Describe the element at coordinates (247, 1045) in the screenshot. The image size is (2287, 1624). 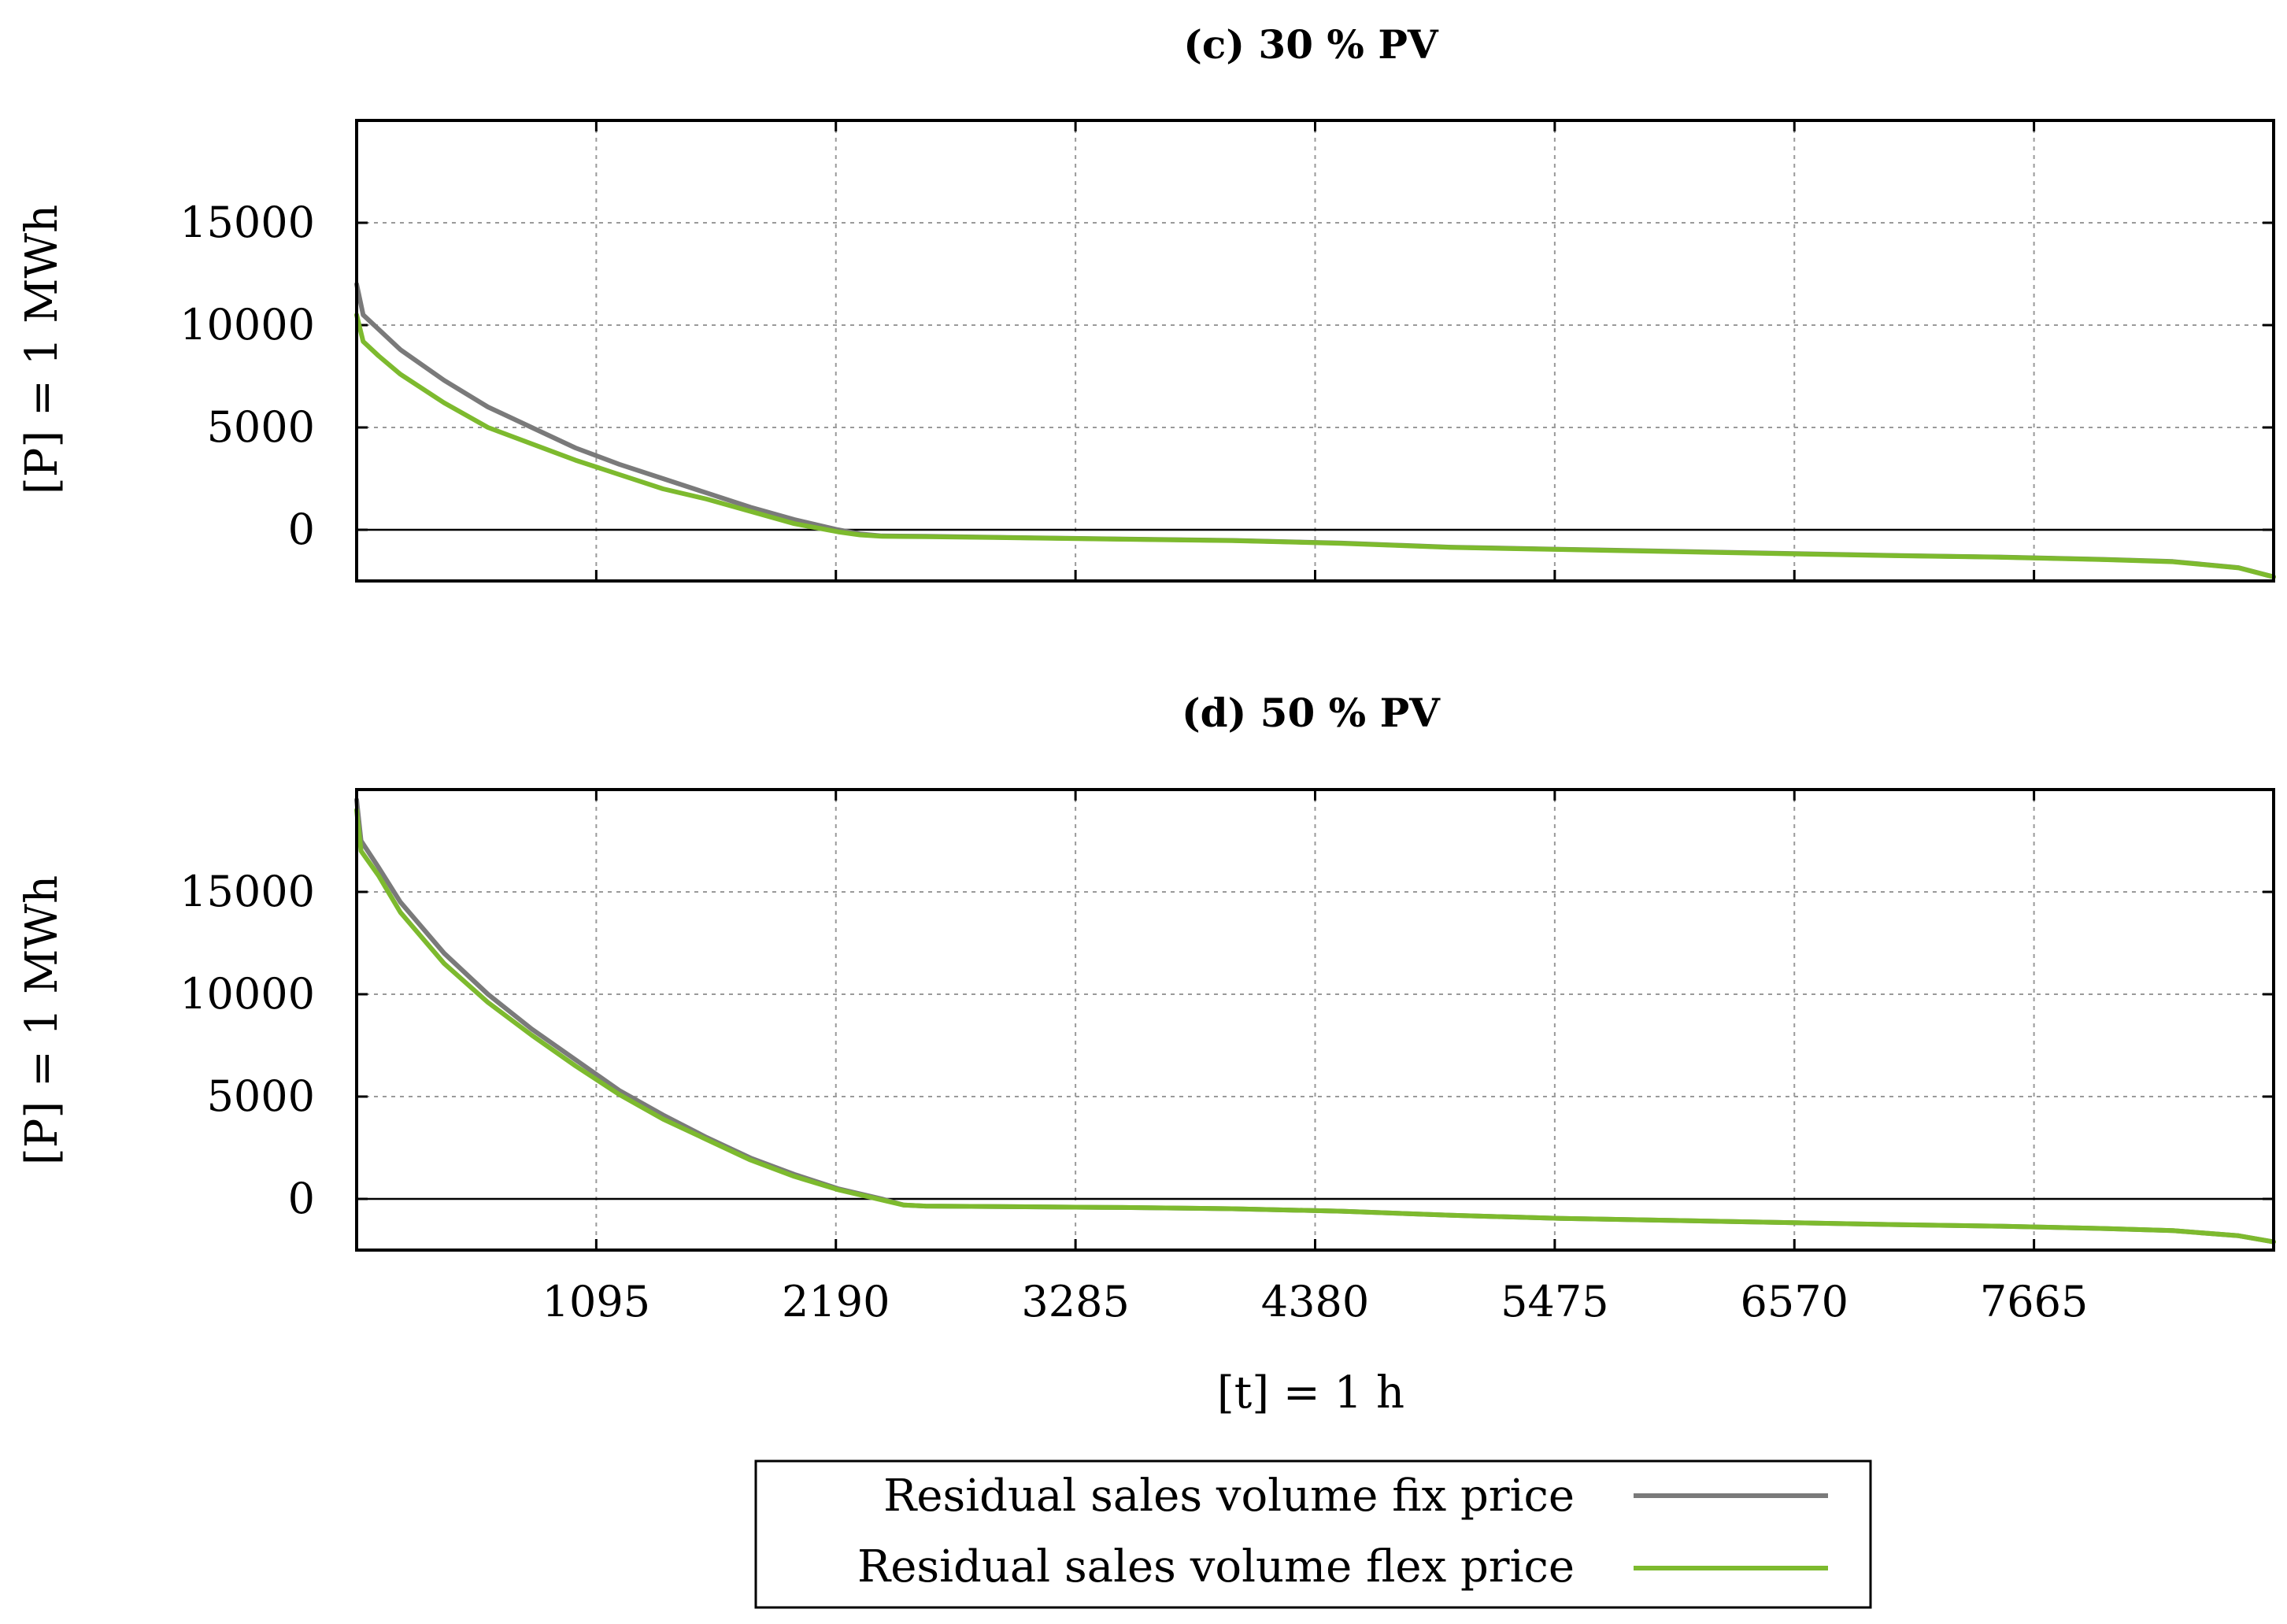
I see `y-tick-labels-d: 0 5000 10000 15000` at that location.